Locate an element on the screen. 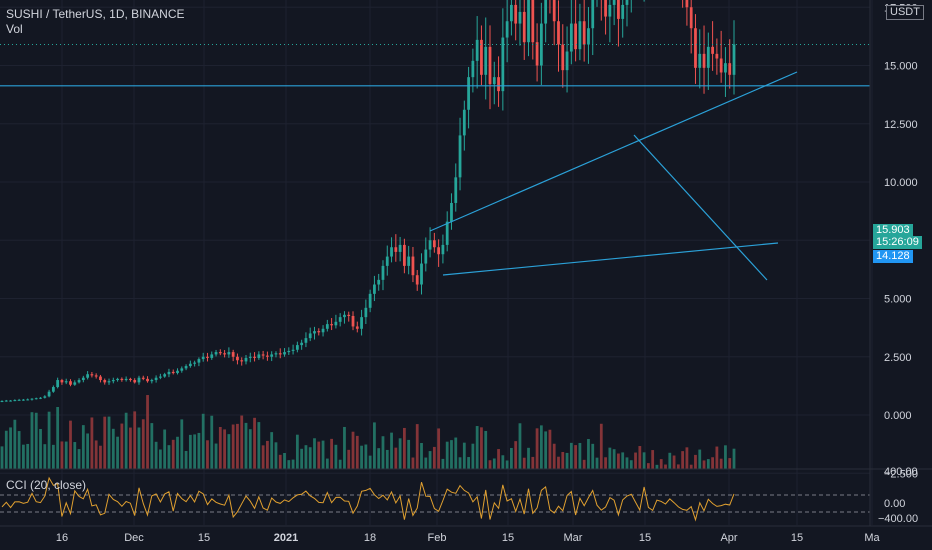 Image resolution: width=932 pixels, height=550 pixels. y-tick-label: 15.000 is located at coordinates (901, 67).